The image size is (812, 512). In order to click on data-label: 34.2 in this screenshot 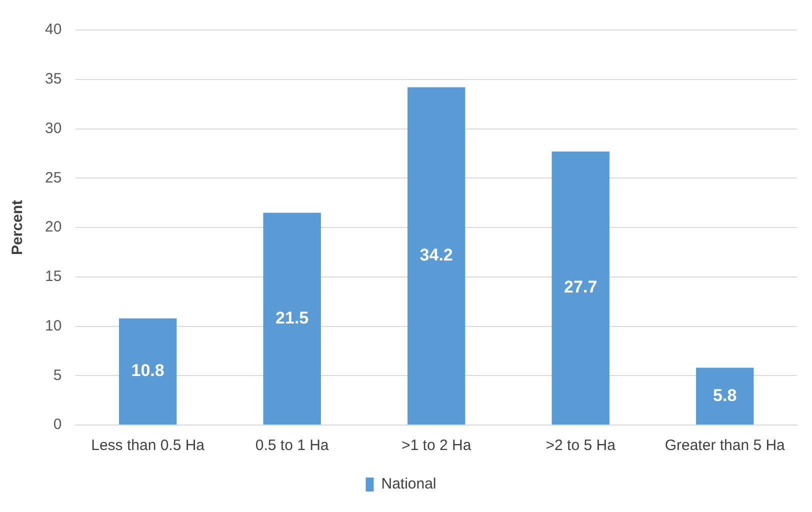, I will do `click(436, 255)`.